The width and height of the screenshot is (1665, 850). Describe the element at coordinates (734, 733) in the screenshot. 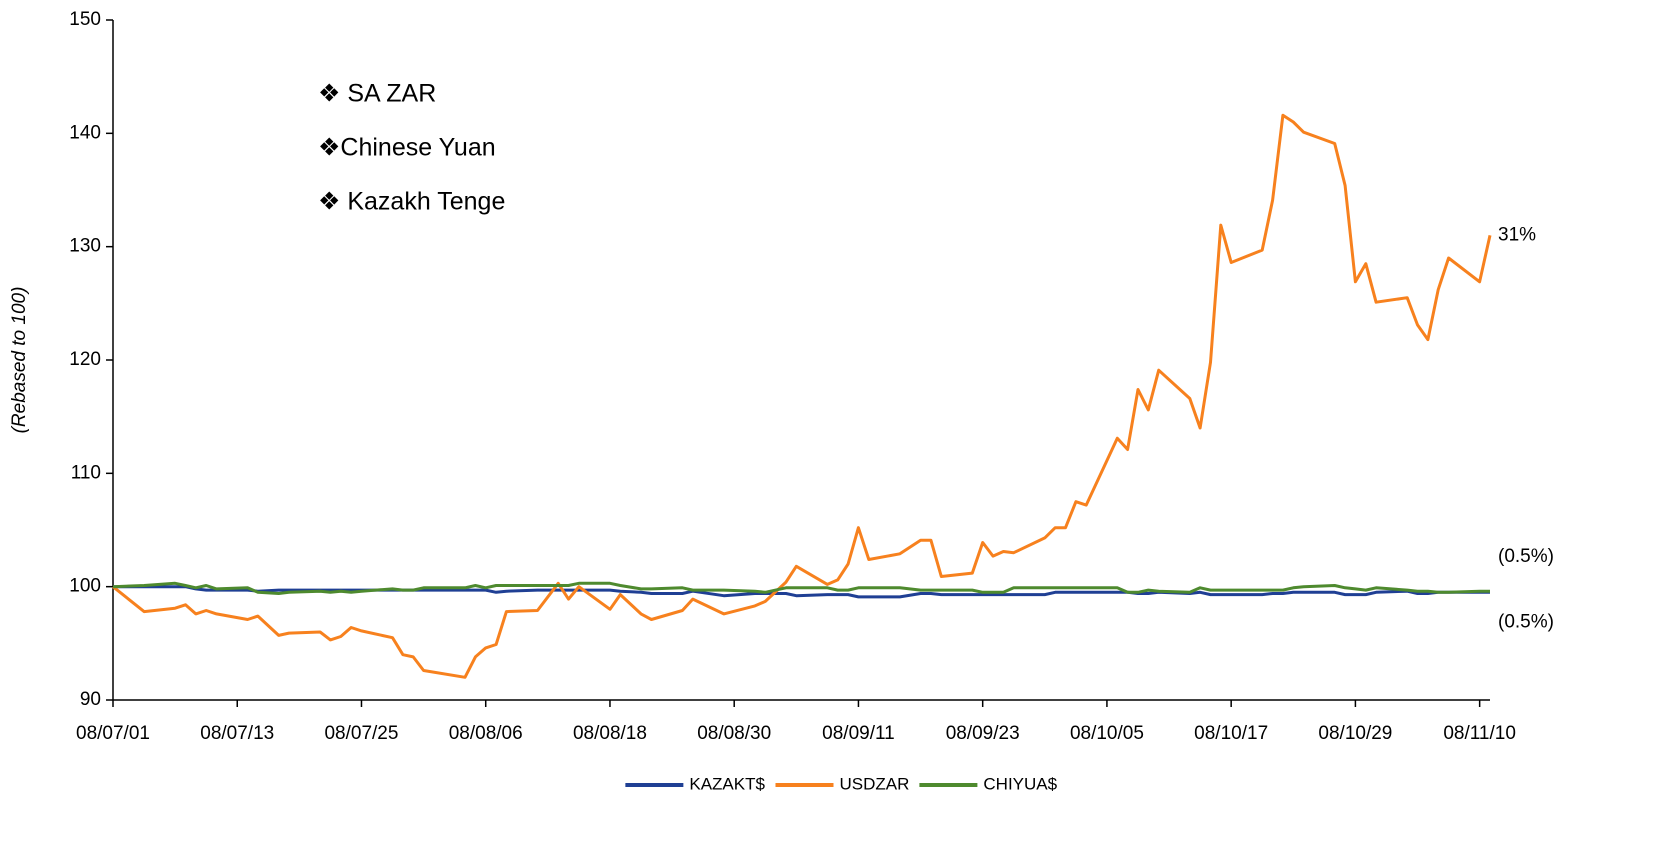

I see `x-tick-label: 08/08/30` at that location.